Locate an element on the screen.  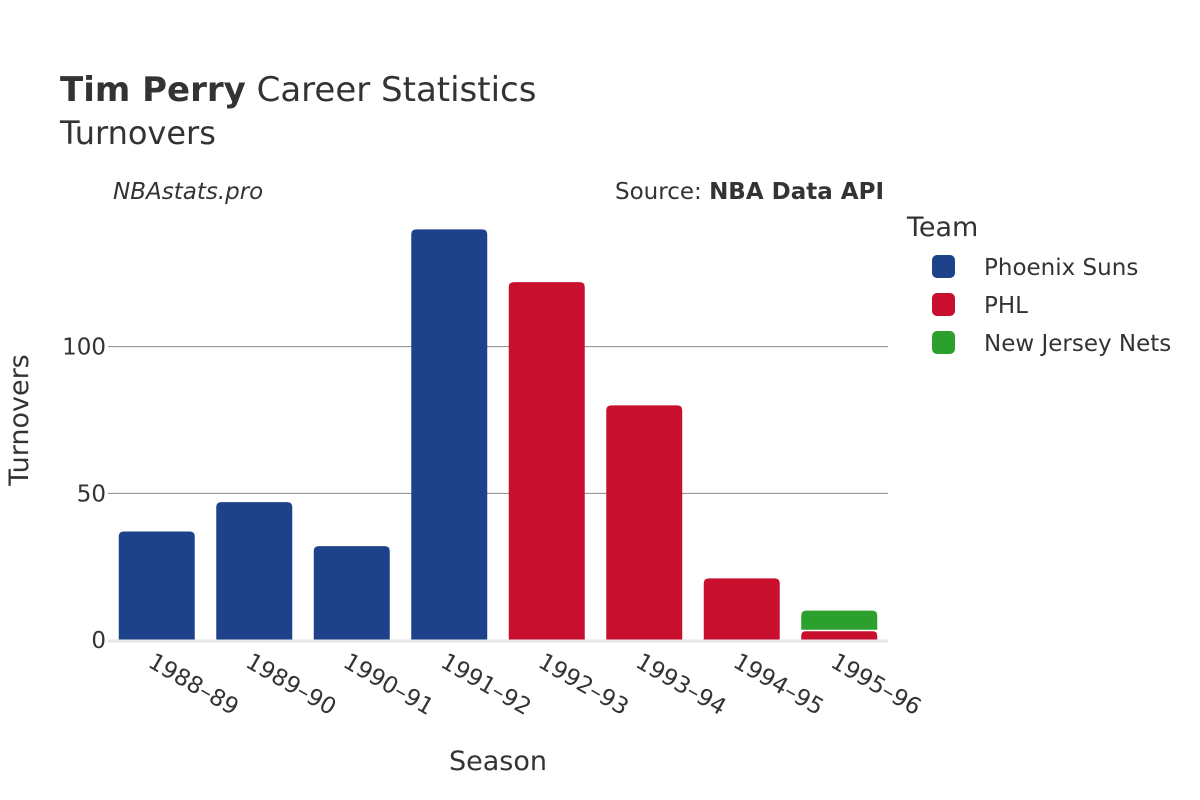
chart-subtitle: Turnovers is located at coordinates (137, 133).